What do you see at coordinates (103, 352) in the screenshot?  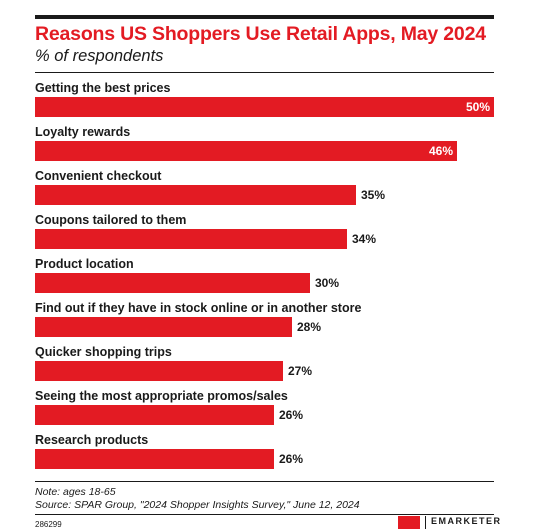 I see `category-label: Quicker shopping trips` at bounding box center [103, 352].